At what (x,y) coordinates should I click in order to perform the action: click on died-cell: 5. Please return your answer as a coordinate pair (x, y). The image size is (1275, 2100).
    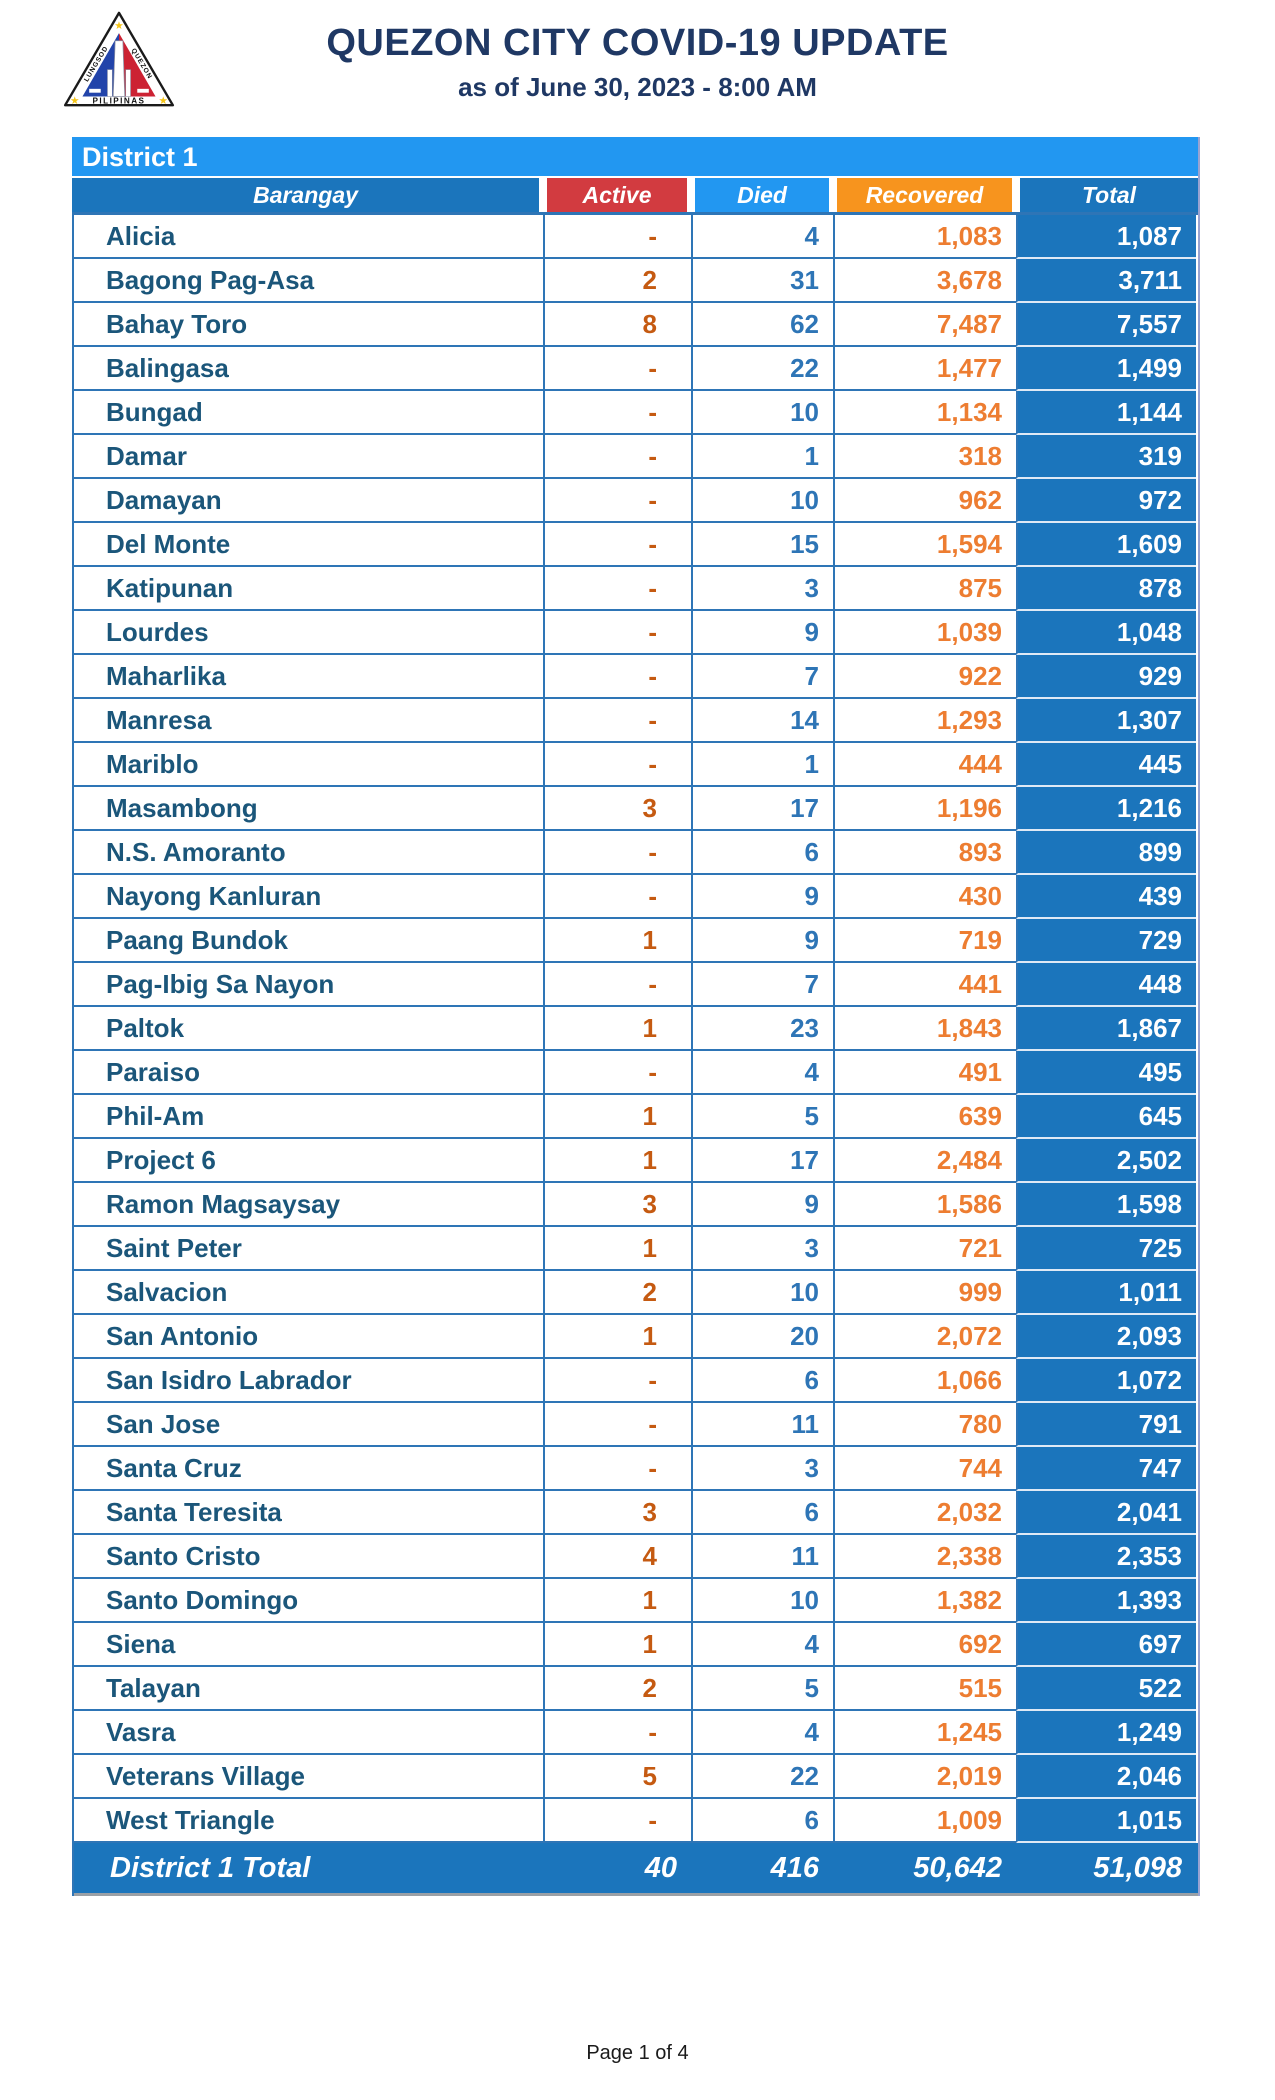
    Looking at the image, I should click on (762, 1689).